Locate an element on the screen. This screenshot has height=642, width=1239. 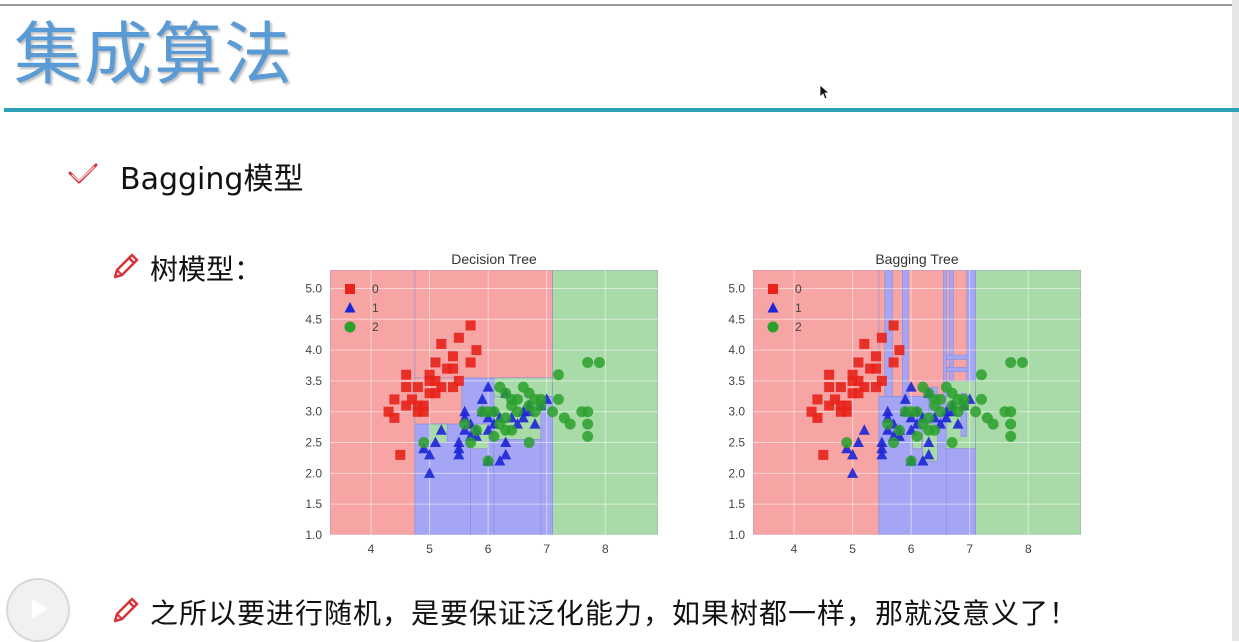
x-tick-label: 4 is located at coordinates (371, 549).